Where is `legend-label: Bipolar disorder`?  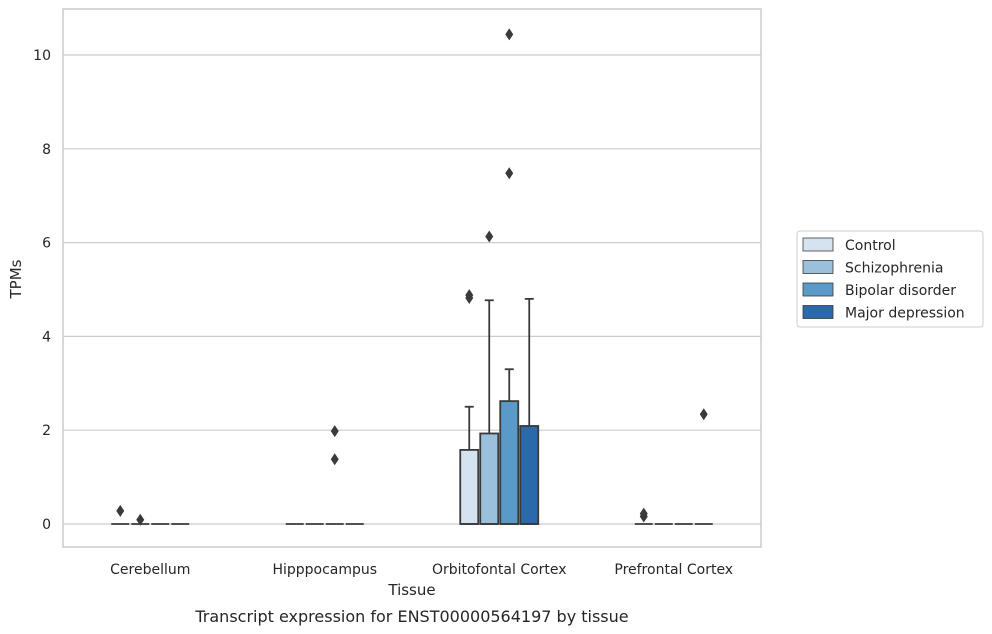
legend-label: Bipolar disorder is located at coordinates (900, 291).